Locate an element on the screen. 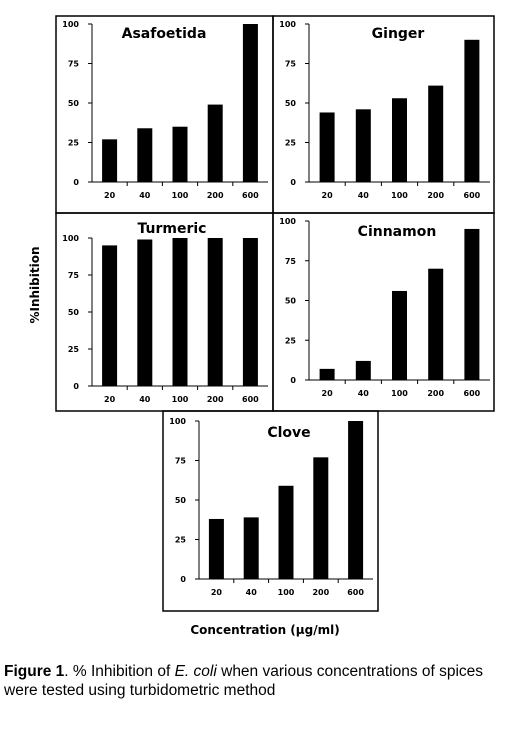 The image size is (512, 736). panel-title-ginger: Ginger is located at coordinates (398, 34).